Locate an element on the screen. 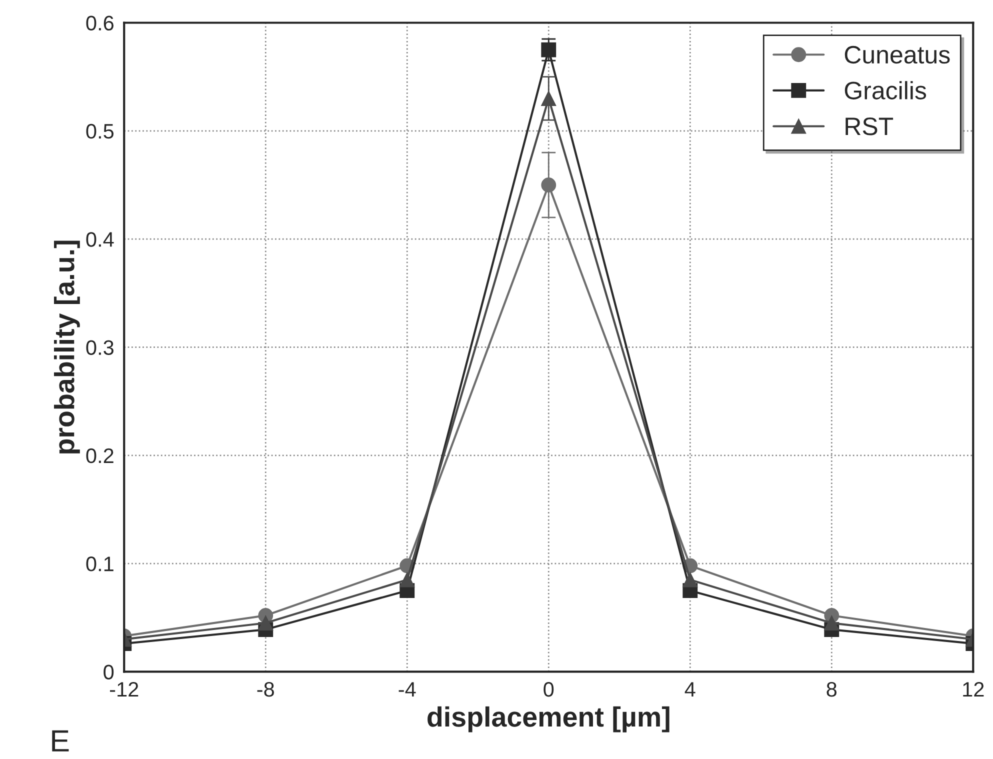  y-tick-label: 0 is located at coordinates (109, 672).